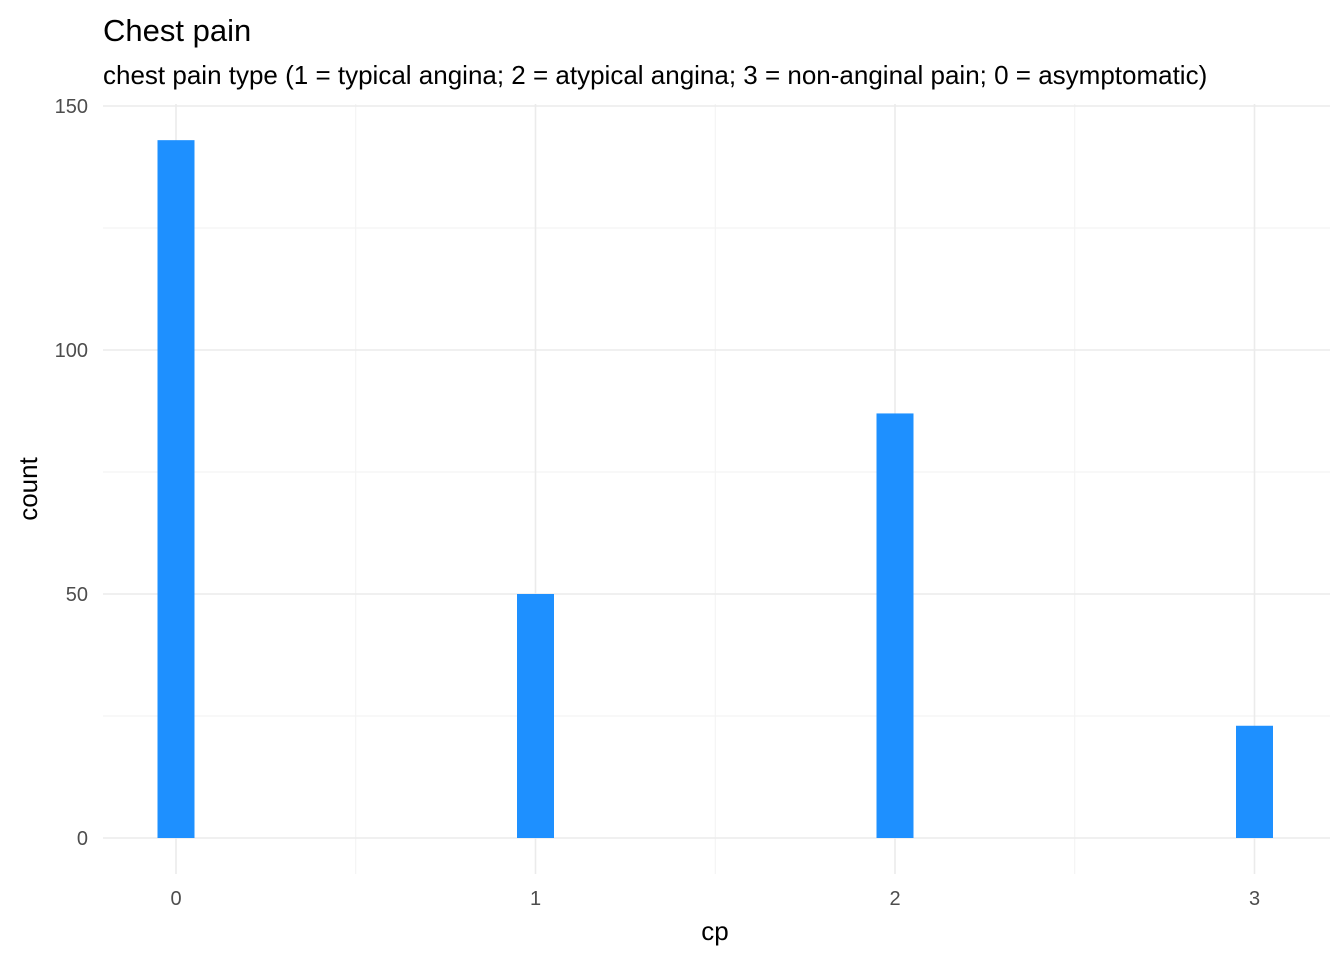  Describe the element at coordinates (177, 30) in the screenshot. I see `chart-title: Chest pain` at that location.